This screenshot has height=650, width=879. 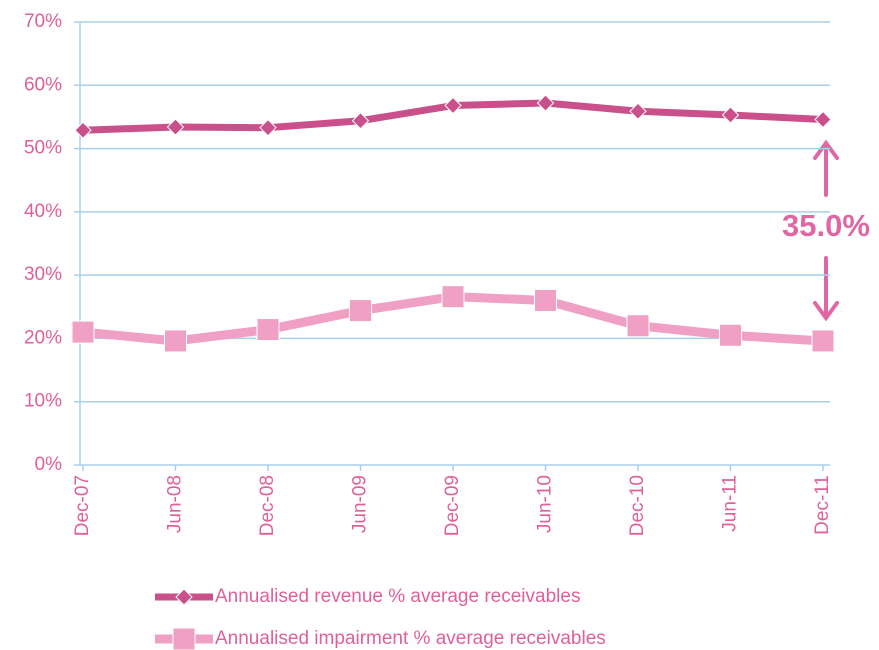 I want to click on y-tick-label: 0%, so click(x=49, y=464).